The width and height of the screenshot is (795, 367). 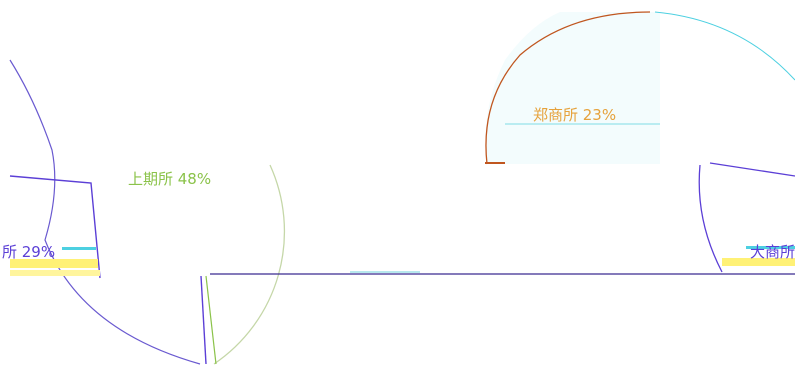 I want to click on slice-zhengshang-arc, so click(x=568, y=88).